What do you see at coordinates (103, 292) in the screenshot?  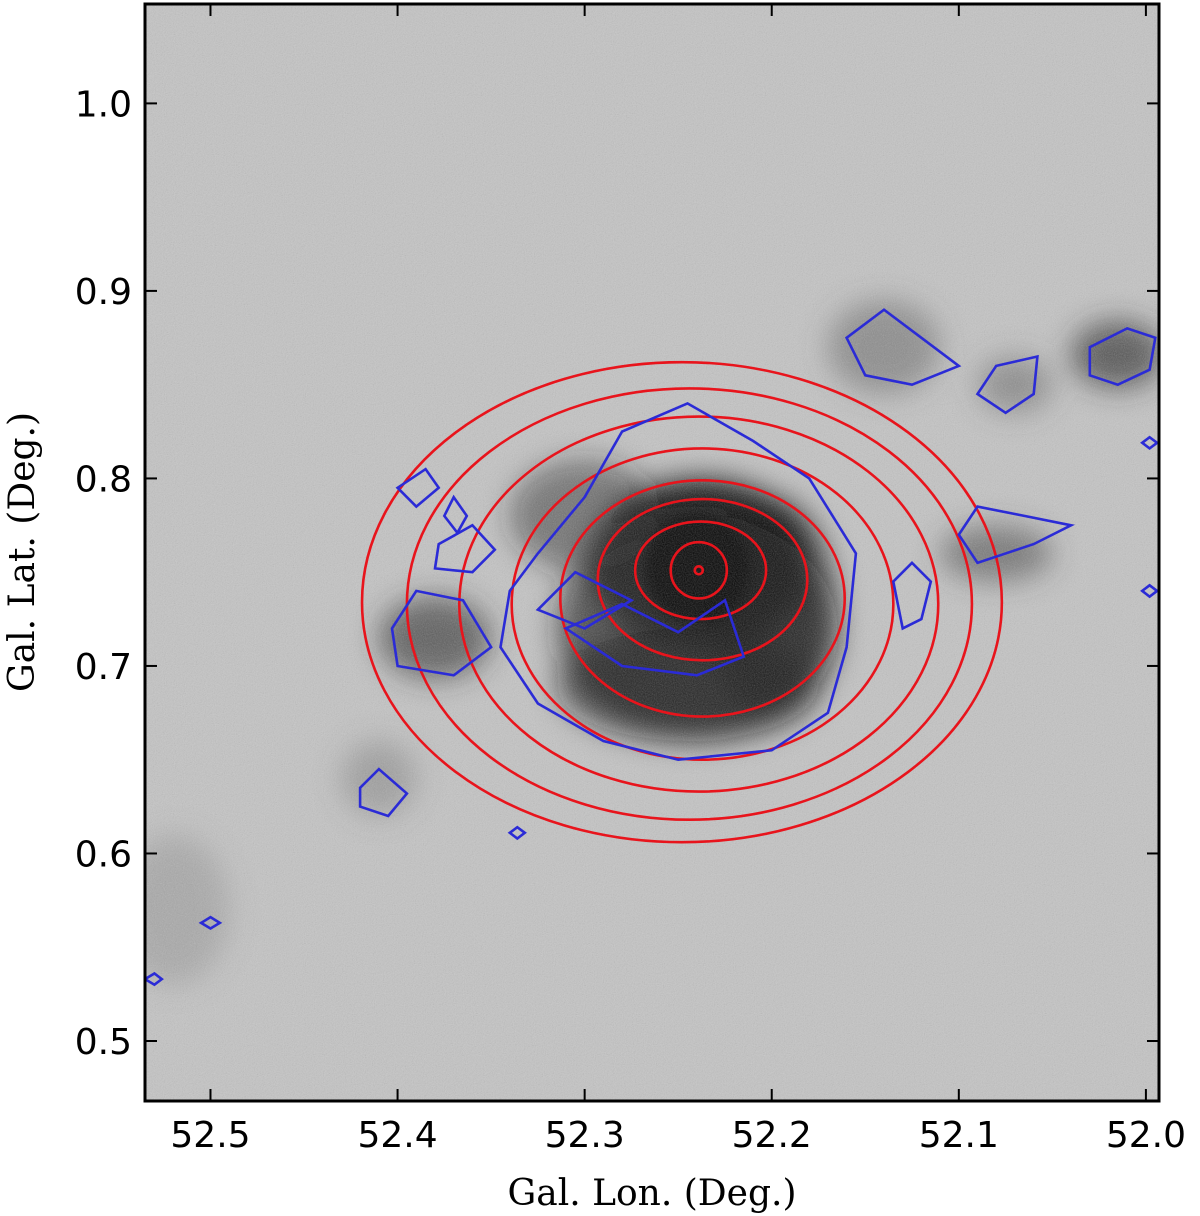 I see `y-tick-label: 0.9` at bounding box center [103, 292].